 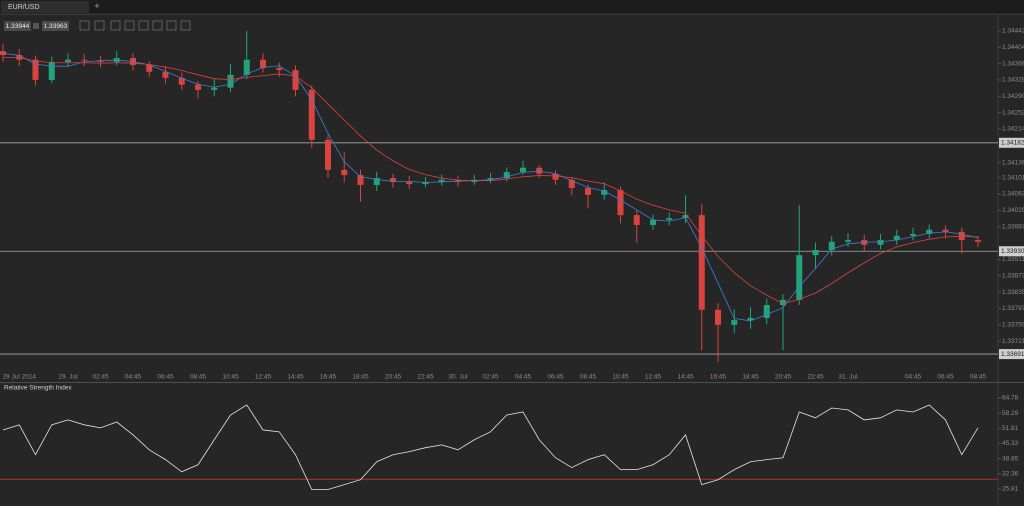 I want to click on x-tick-label: 31. Jul, so click(x=848, y=377).